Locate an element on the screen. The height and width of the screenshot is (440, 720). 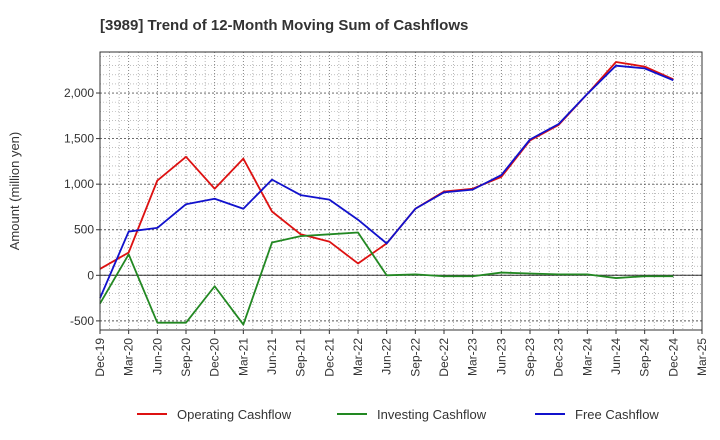
x-tick-label: Sep-23 is located at coordinates (530, 357).